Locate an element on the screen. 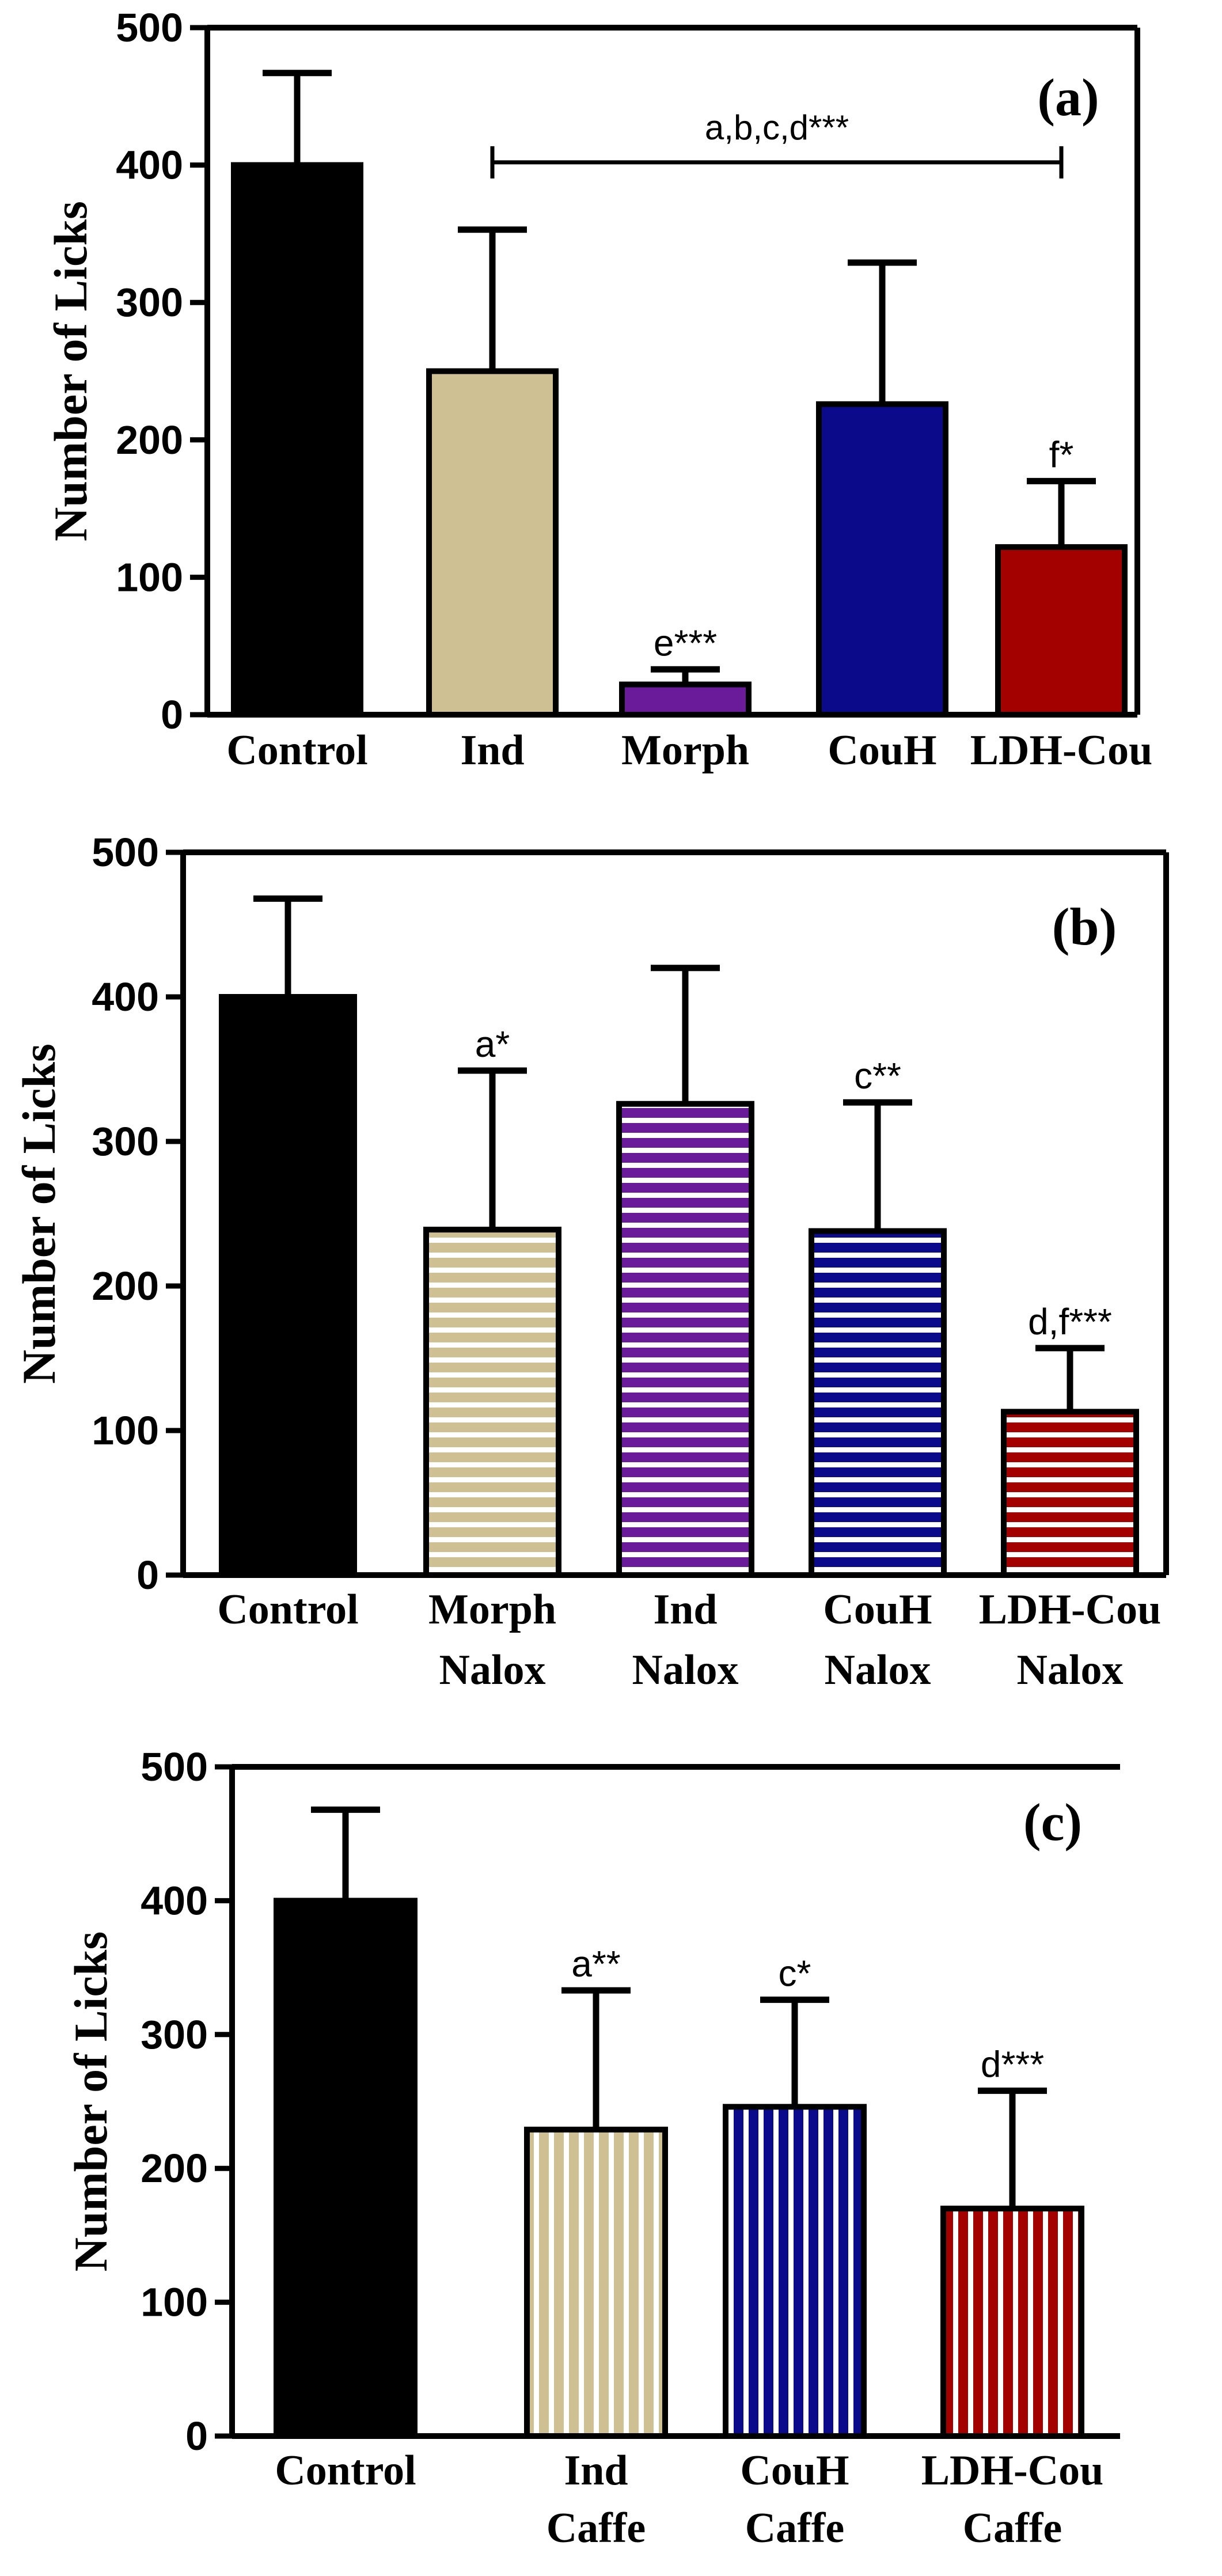 This screenshot has width=1222, height=2576. panel-label: (a) is located at coordinates (1068, 97).